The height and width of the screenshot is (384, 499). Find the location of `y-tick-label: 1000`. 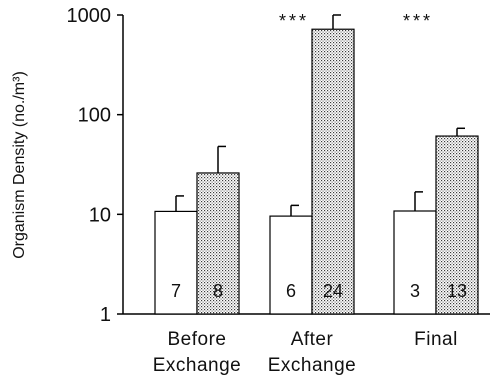

y-tick-label: 1000 is located at coordinates (89, 16).